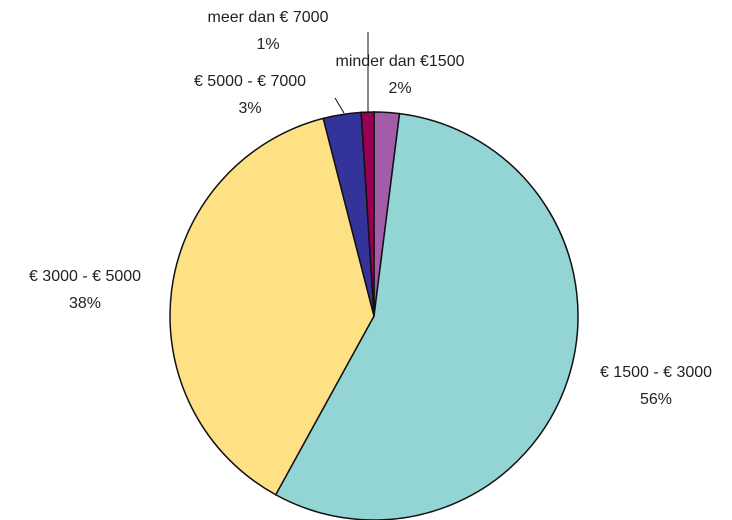 The image size is (732, 520). Describe the element at coordinates (339, 105) in the screenshot. I see `leader-line` at that location.